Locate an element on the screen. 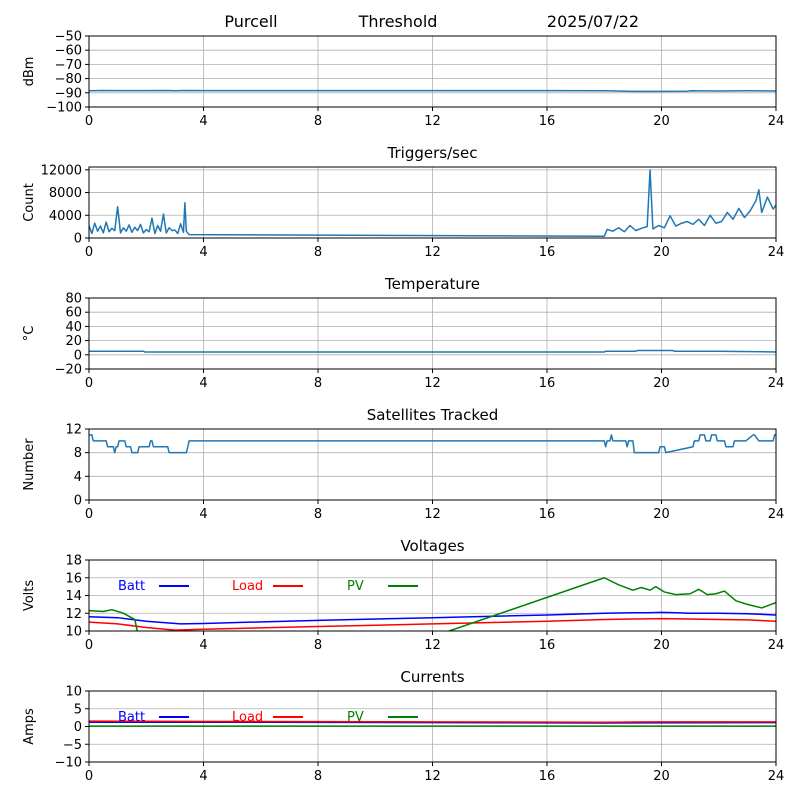  y-tick-label: −70 is located at coordinates (68, 65).